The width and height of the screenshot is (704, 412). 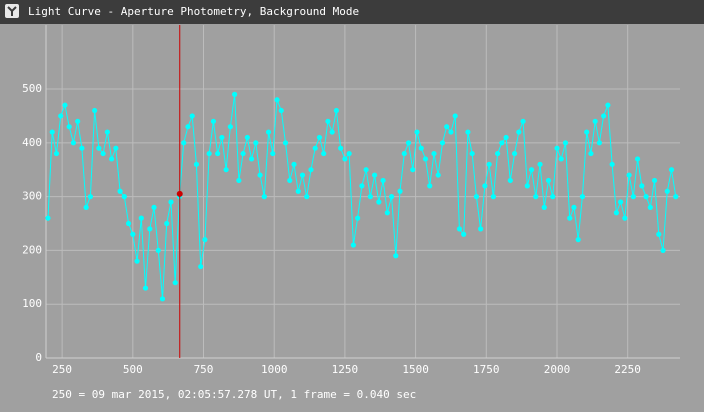 I want to click on x-tick-label: 1250, so click(x=345, y=369).